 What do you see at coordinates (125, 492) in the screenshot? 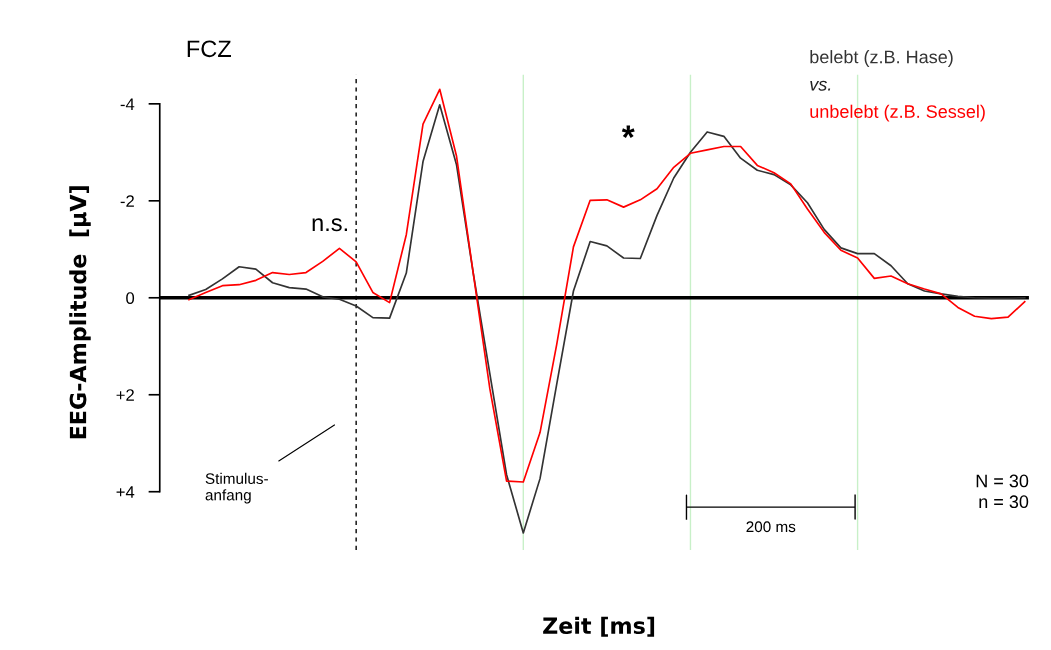
I see `y-tick-label: +4` at bounding box center [125, 492].